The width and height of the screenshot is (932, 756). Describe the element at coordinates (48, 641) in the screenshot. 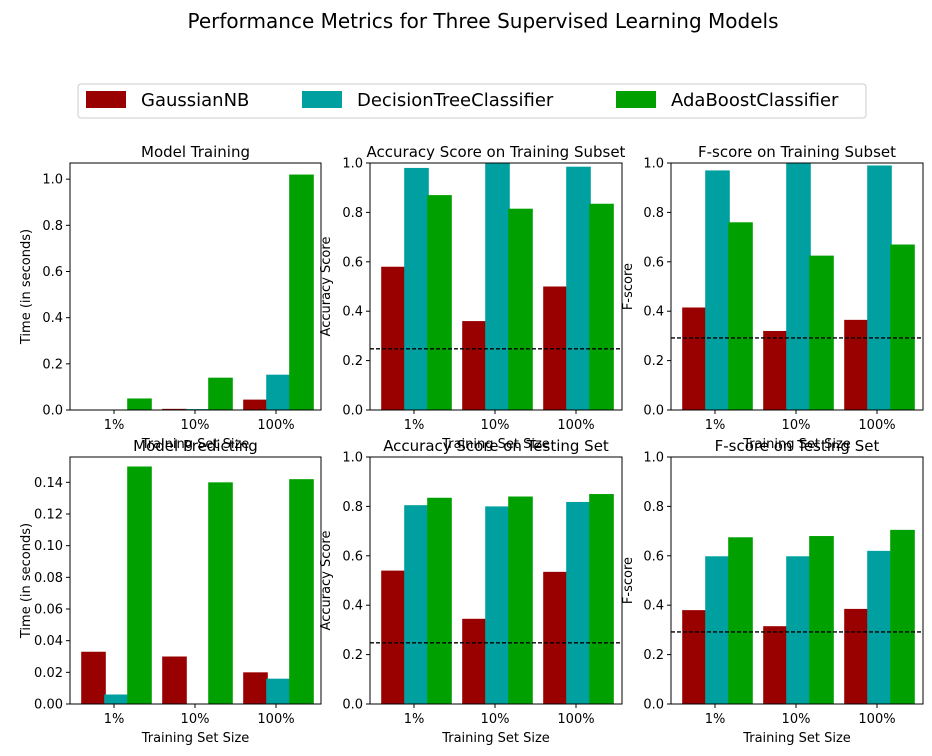

I see `y-tick-label: 0.04` at that location.